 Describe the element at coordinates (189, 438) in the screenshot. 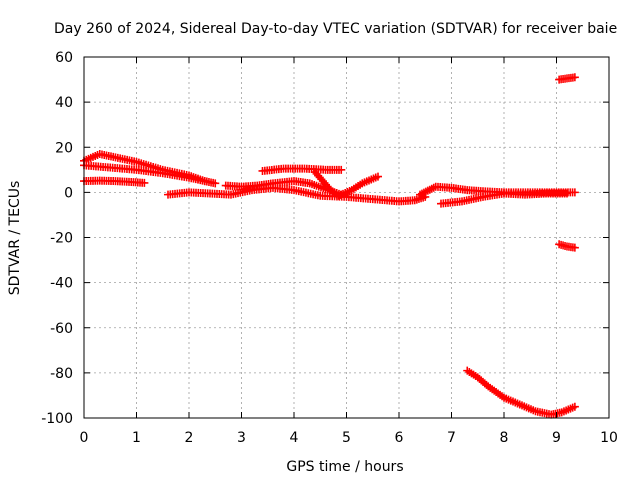

I see `x-tick-label: 2` at that location.